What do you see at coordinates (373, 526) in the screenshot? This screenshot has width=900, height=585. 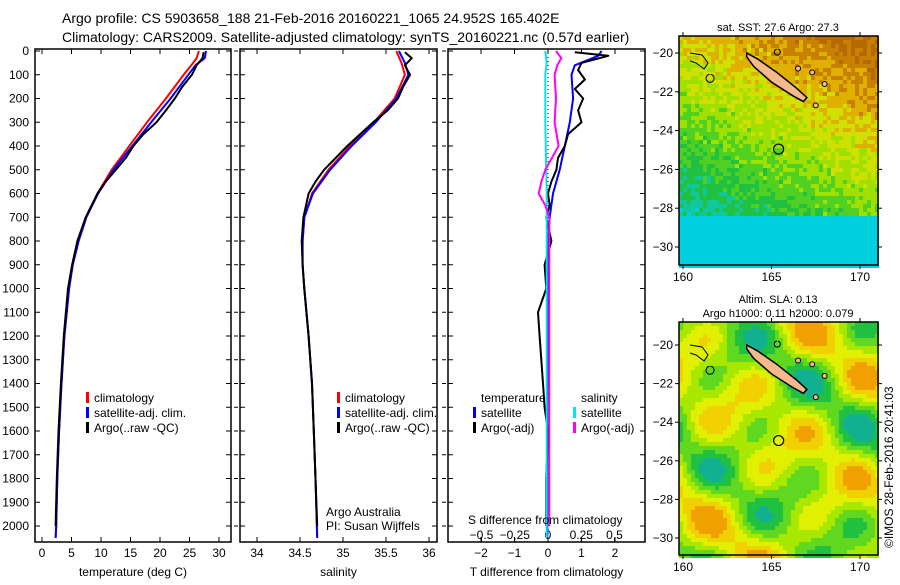 I see `annotation-pi: PI: Susan Wijffels` at bounding box center [373, 526].